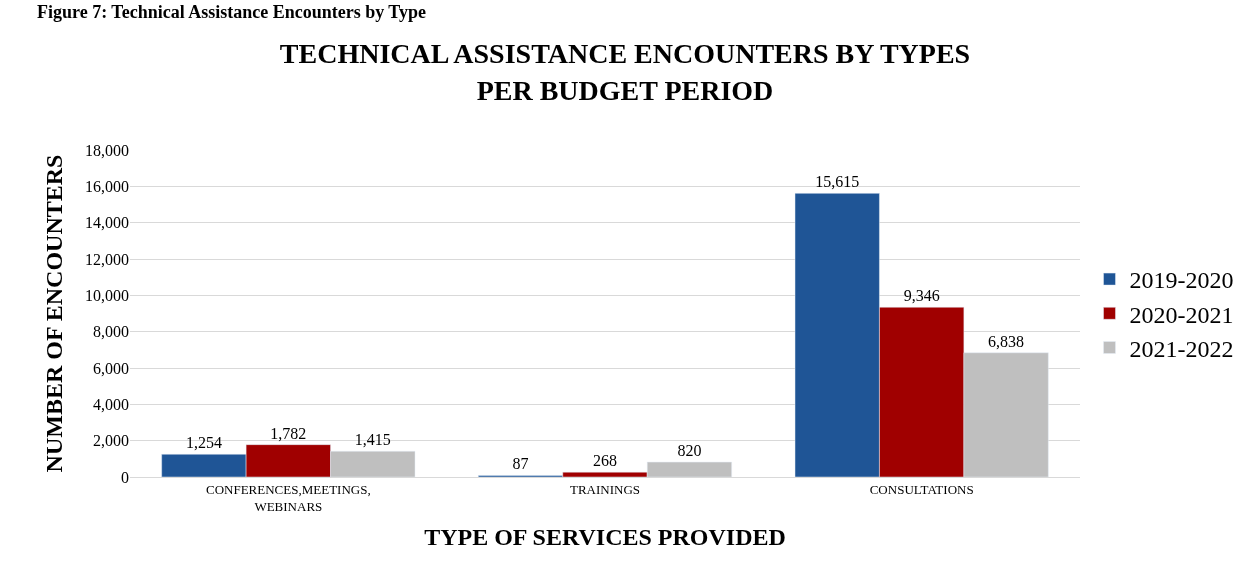 This screenshot has height=577, width=1250. What do you see at coordinates (111, 332) in the screenshot?
I see `y-tick-label: 8,000` at bounding box center [111, 332].